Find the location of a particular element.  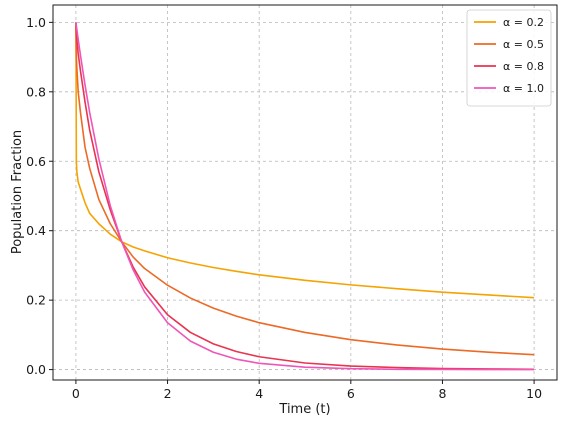

y-tick-label: 0.2 is located at coordinates (36, 300).